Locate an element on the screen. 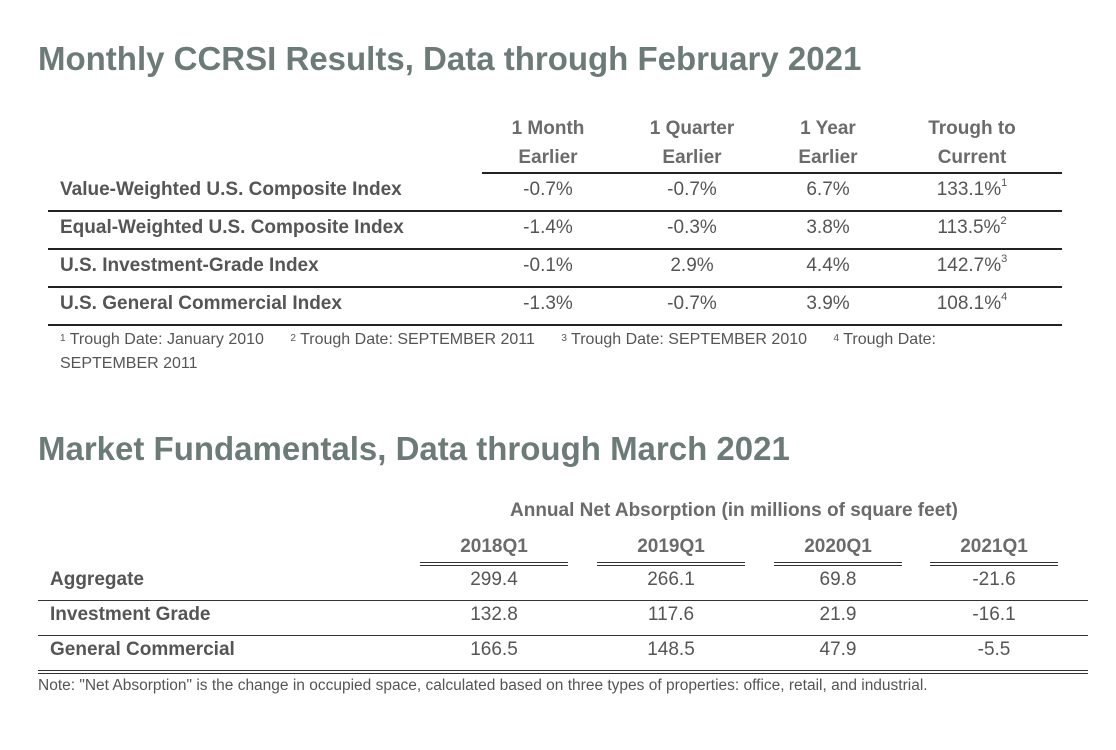 Image resolution: width=1116 pixels, height=750 pixels. column-header-1-quarter: 1 Quarter Earlier is located at coordinates (692, 143).